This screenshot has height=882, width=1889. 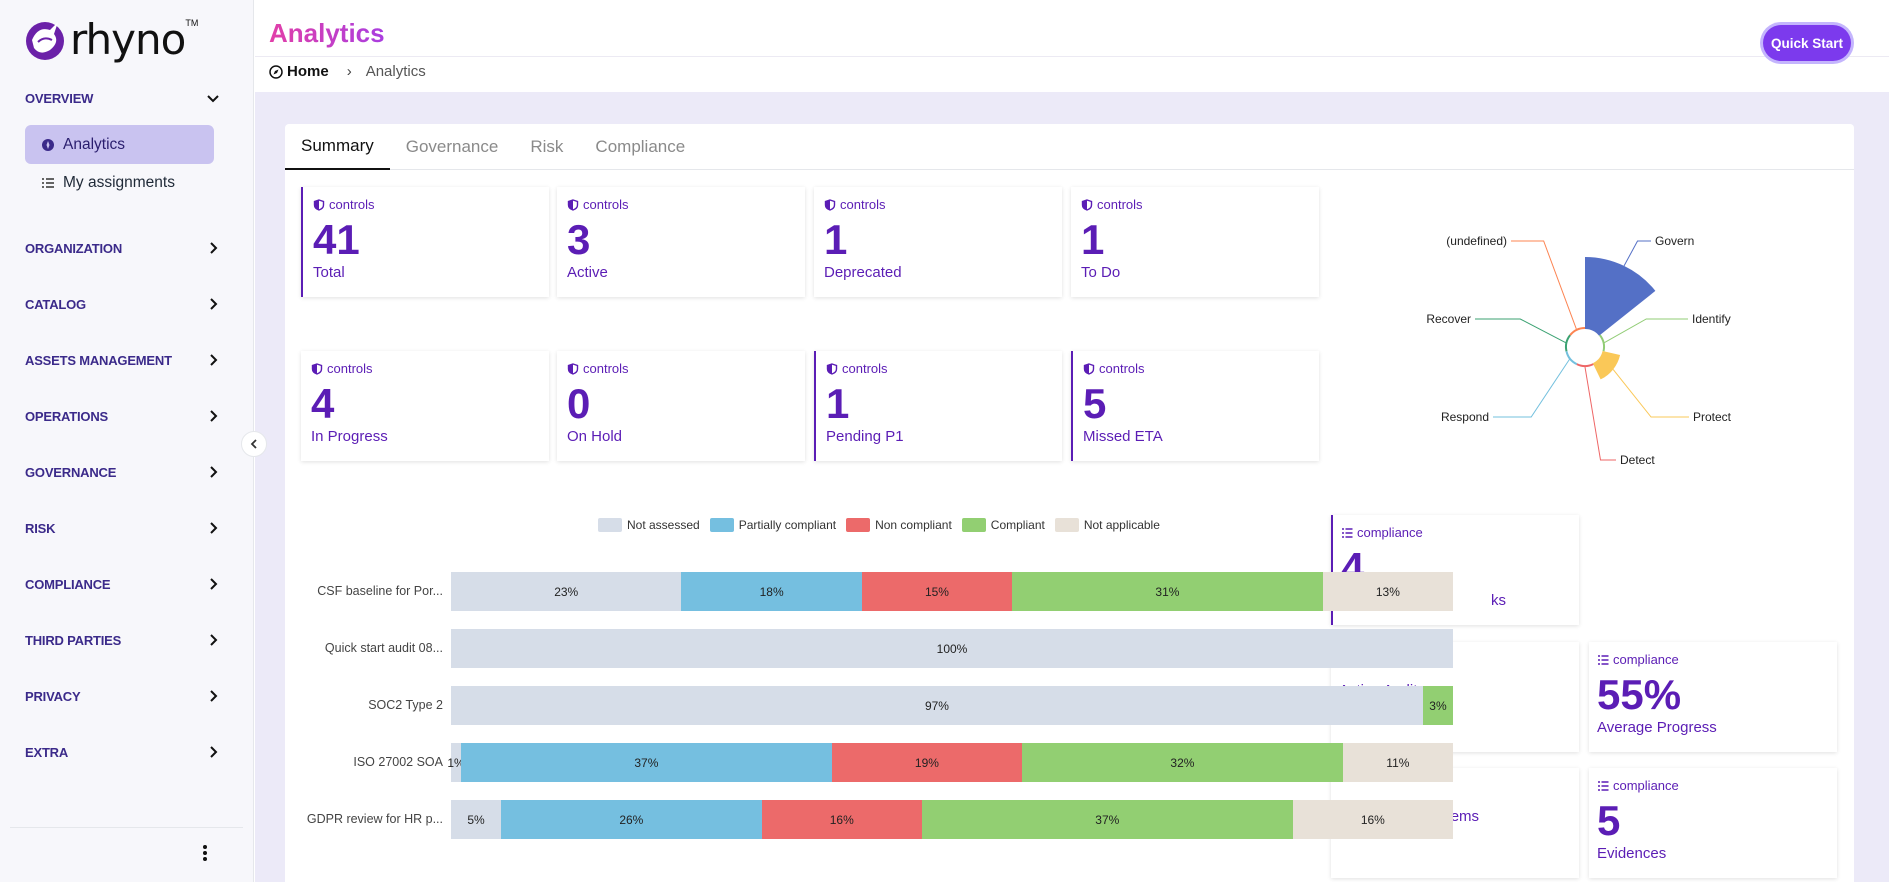 What do you see at coordinates (123, 416) in the screenshot?
I see `nav-section-operations: OPERATIONS` at bounding box center [123, 416].